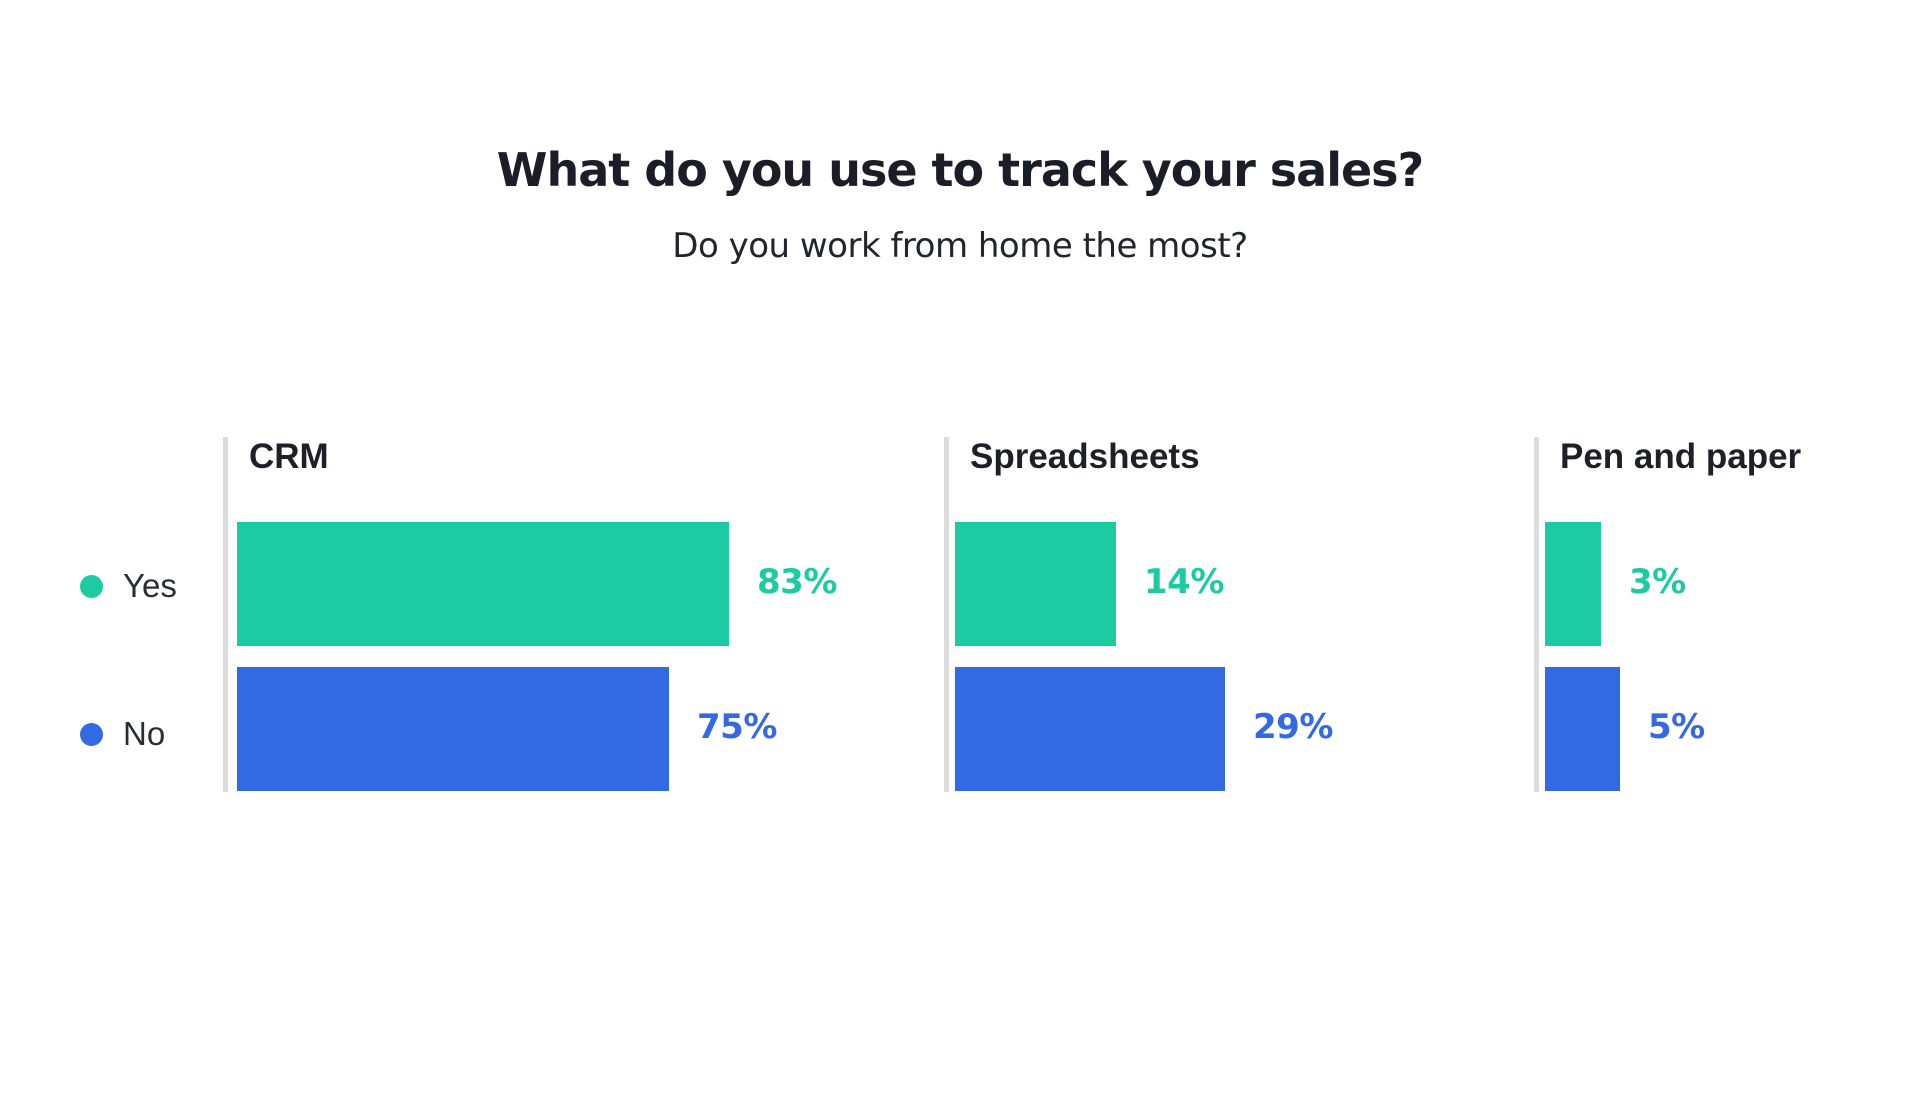 Image resolution: width=1920 pixels, height=1097 pixels. I want to click on group-title: Spreadsheets, so click(1085, 456).